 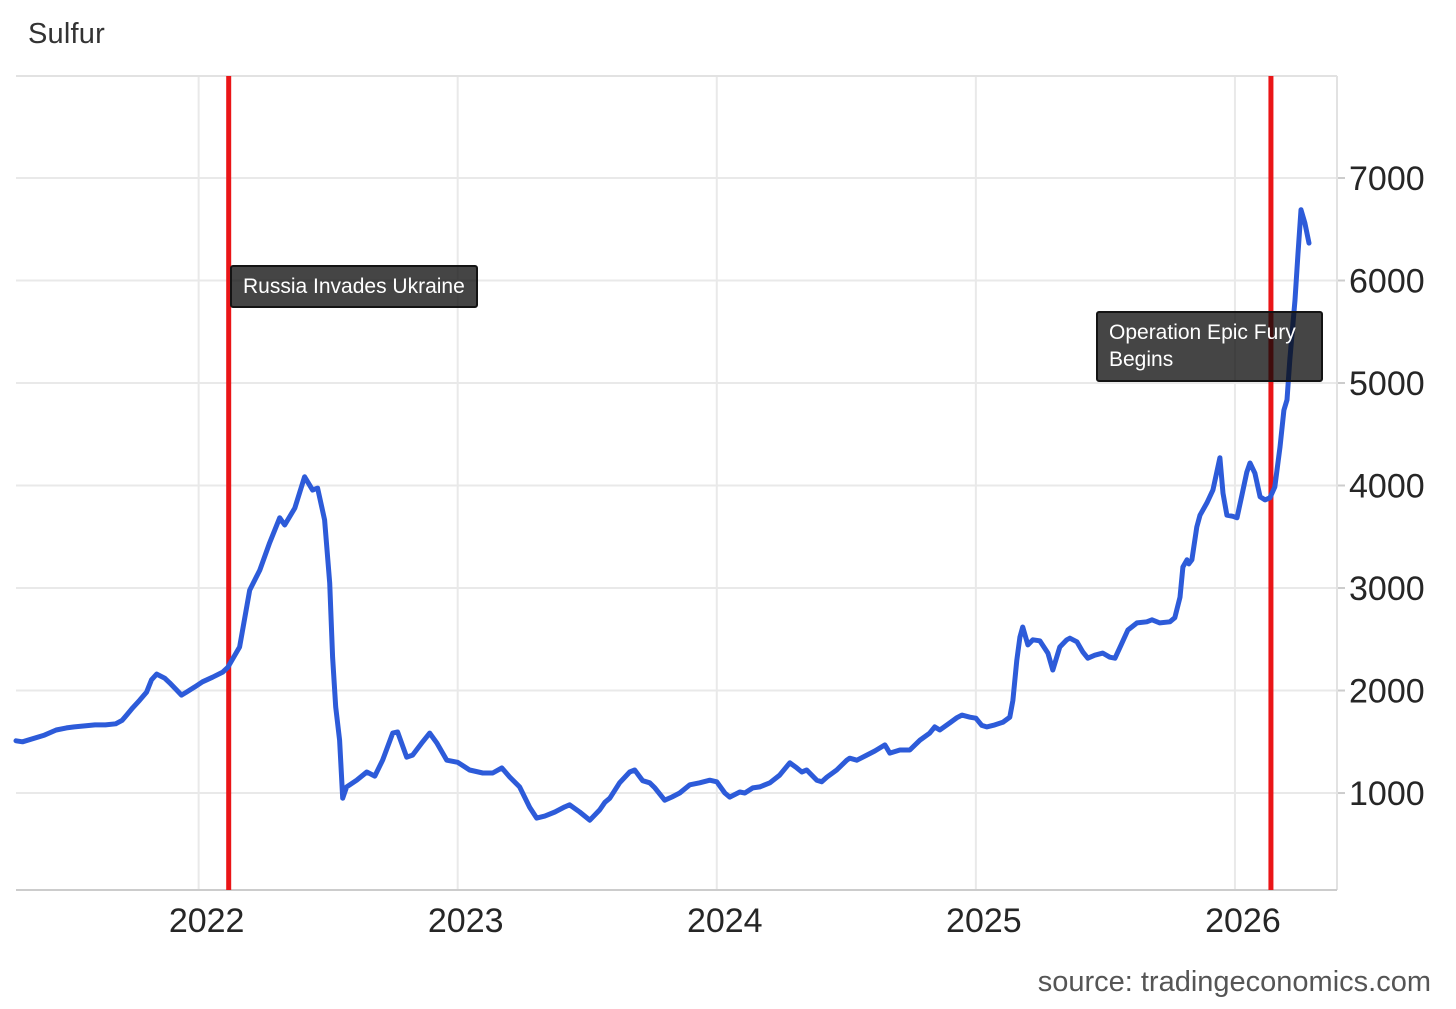 What do you see at coordinates (984, 921) in the screenshot?
I see `x-tick-label: 2025` at bounding box center [984, 921].